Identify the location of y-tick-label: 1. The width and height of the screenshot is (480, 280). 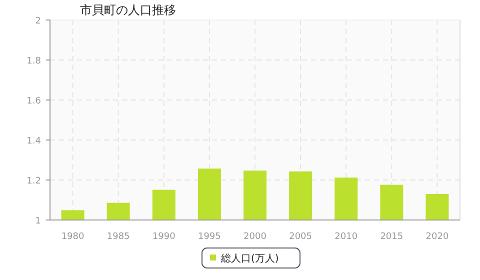
(38, 221).